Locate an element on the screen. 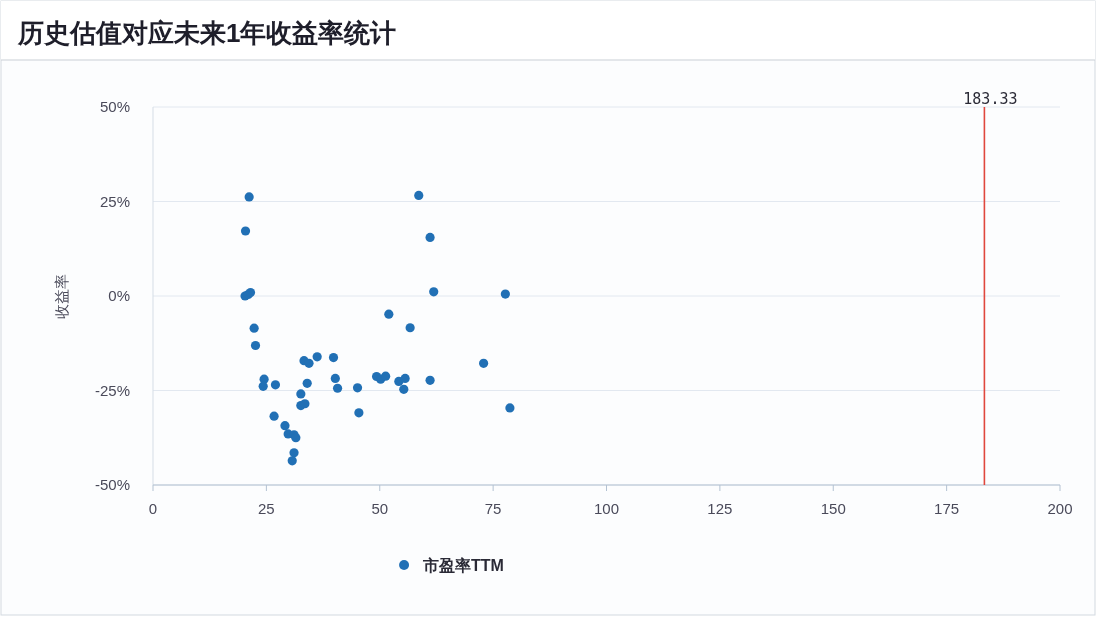 Image resolution: width=1096 pixels, height=620 pixels. x-tick-label: 75 is located at coordinates (493, 508).